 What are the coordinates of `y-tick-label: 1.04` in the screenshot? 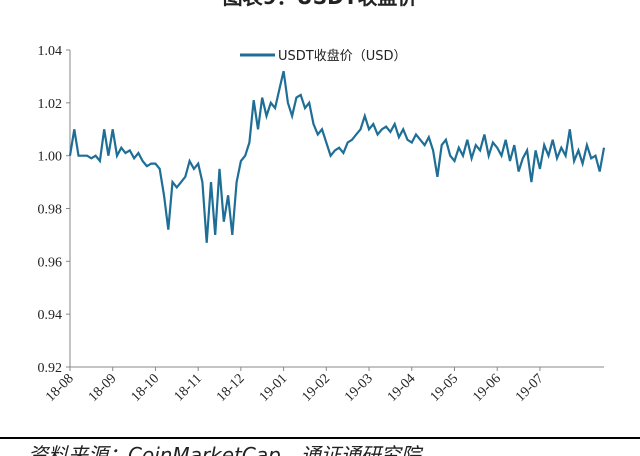 It's located at (50, 51).